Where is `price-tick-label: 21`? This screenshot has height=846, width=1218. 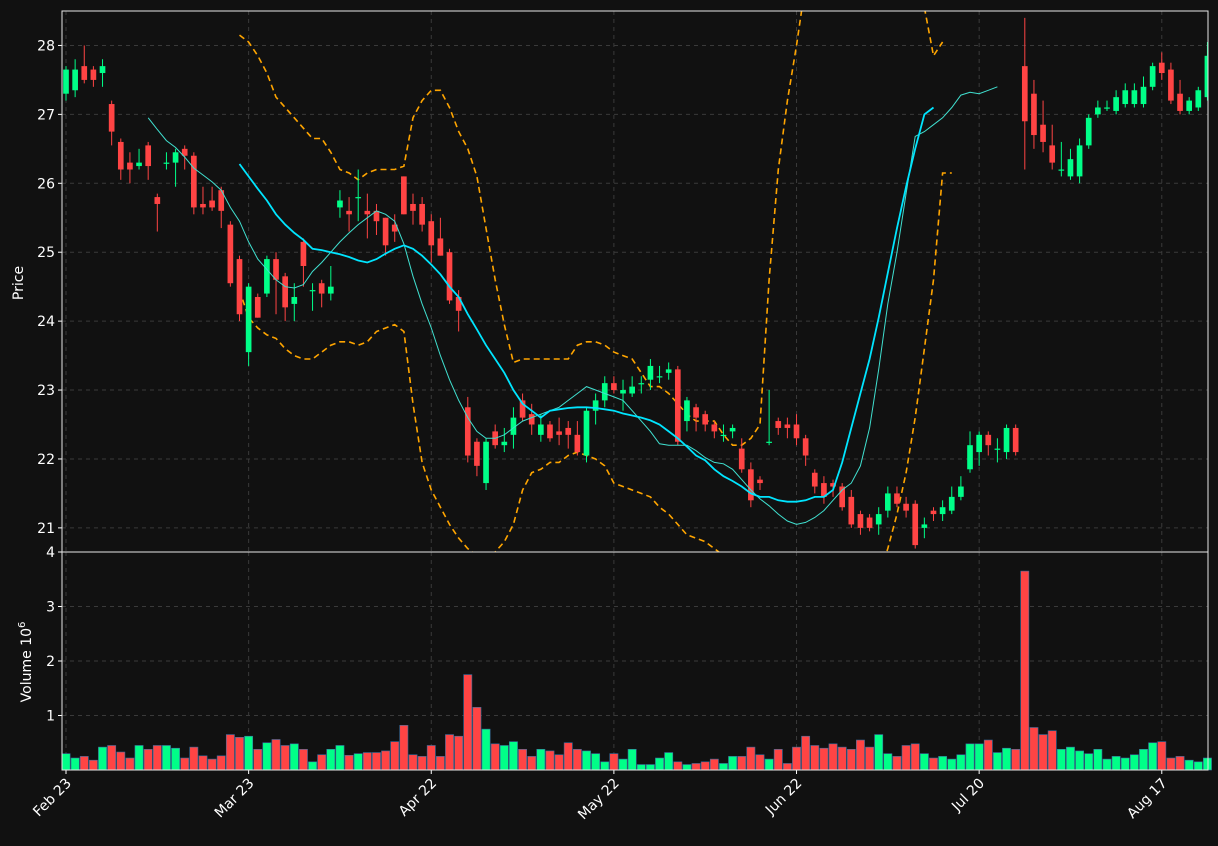 price-tick-label: 21 is located at coordinates (46, 529).